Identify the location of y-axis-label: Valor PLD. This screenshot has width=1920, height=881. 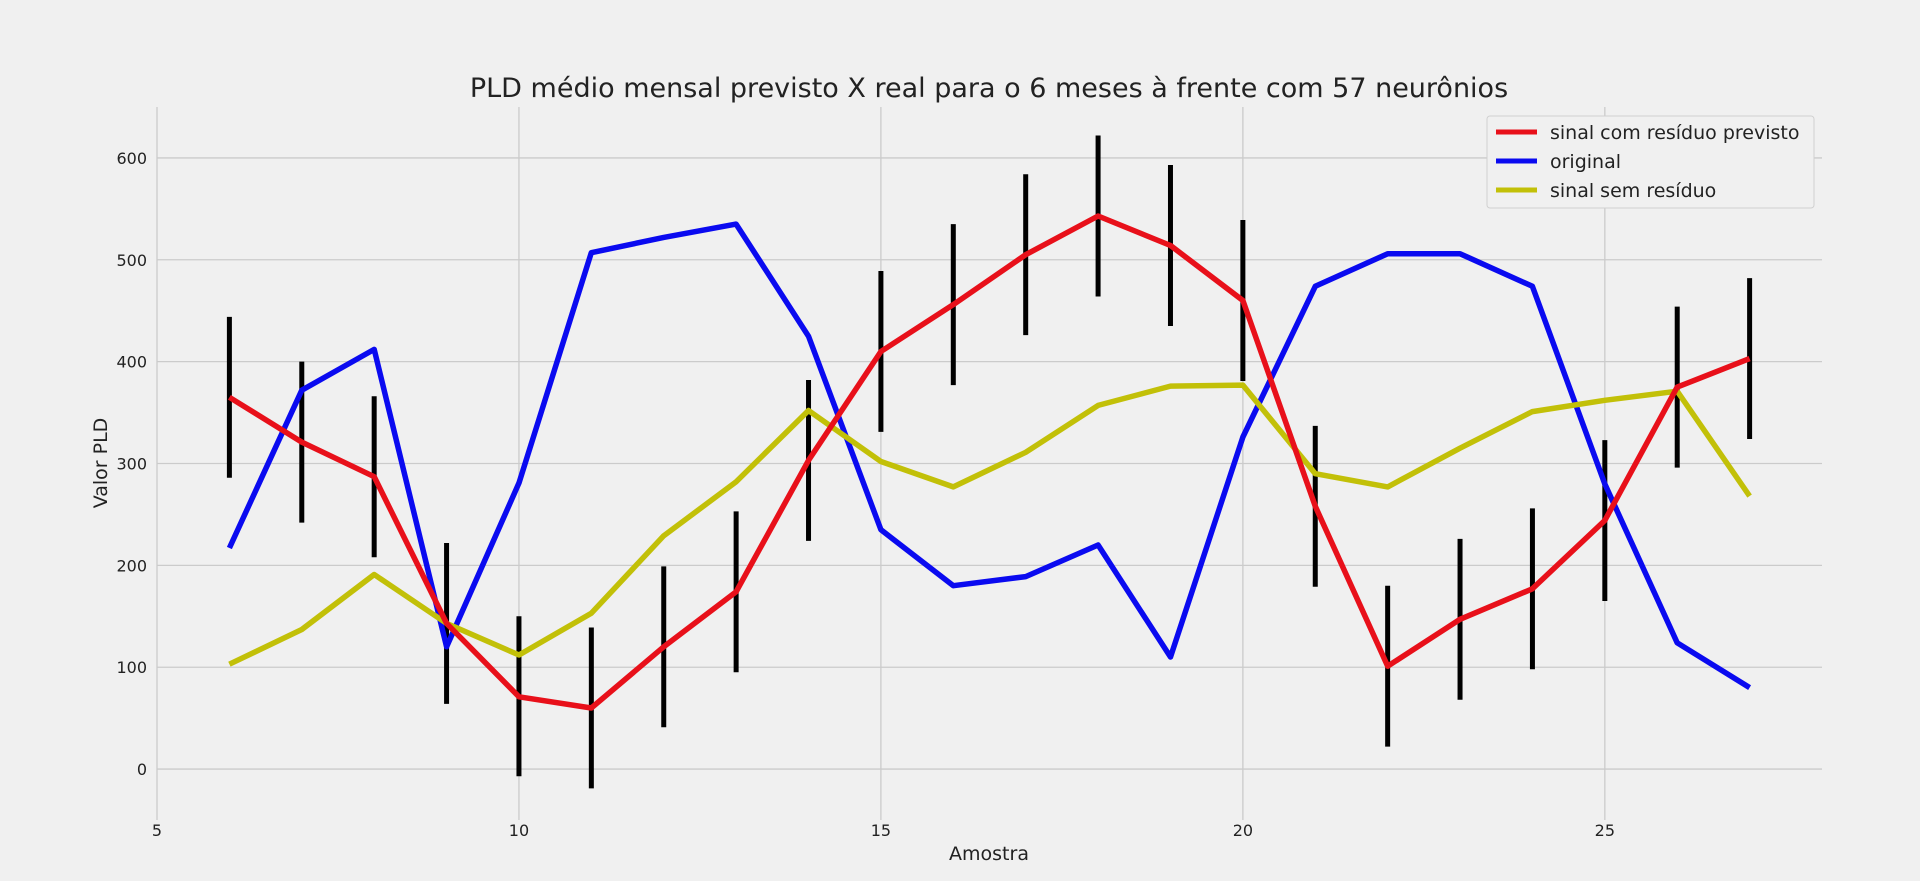
(101, 463).